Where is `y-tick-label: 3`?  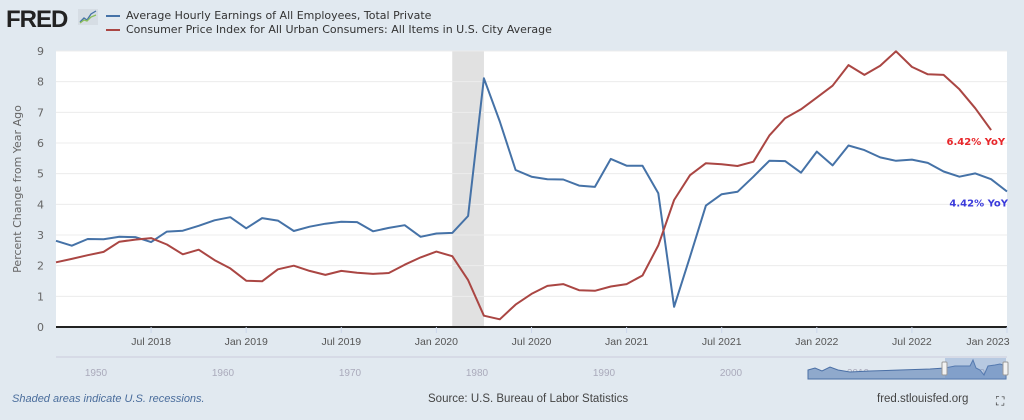
y-tick-label: 3 is located at coordinates (40, 235).